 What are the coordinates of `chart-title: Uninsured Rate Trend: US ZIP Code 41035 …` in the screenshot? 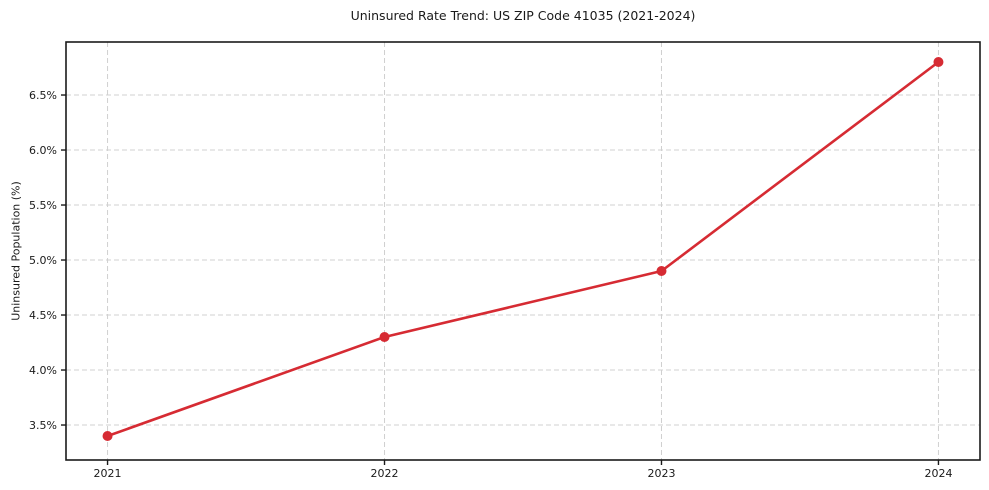 It's located at (523, 15).